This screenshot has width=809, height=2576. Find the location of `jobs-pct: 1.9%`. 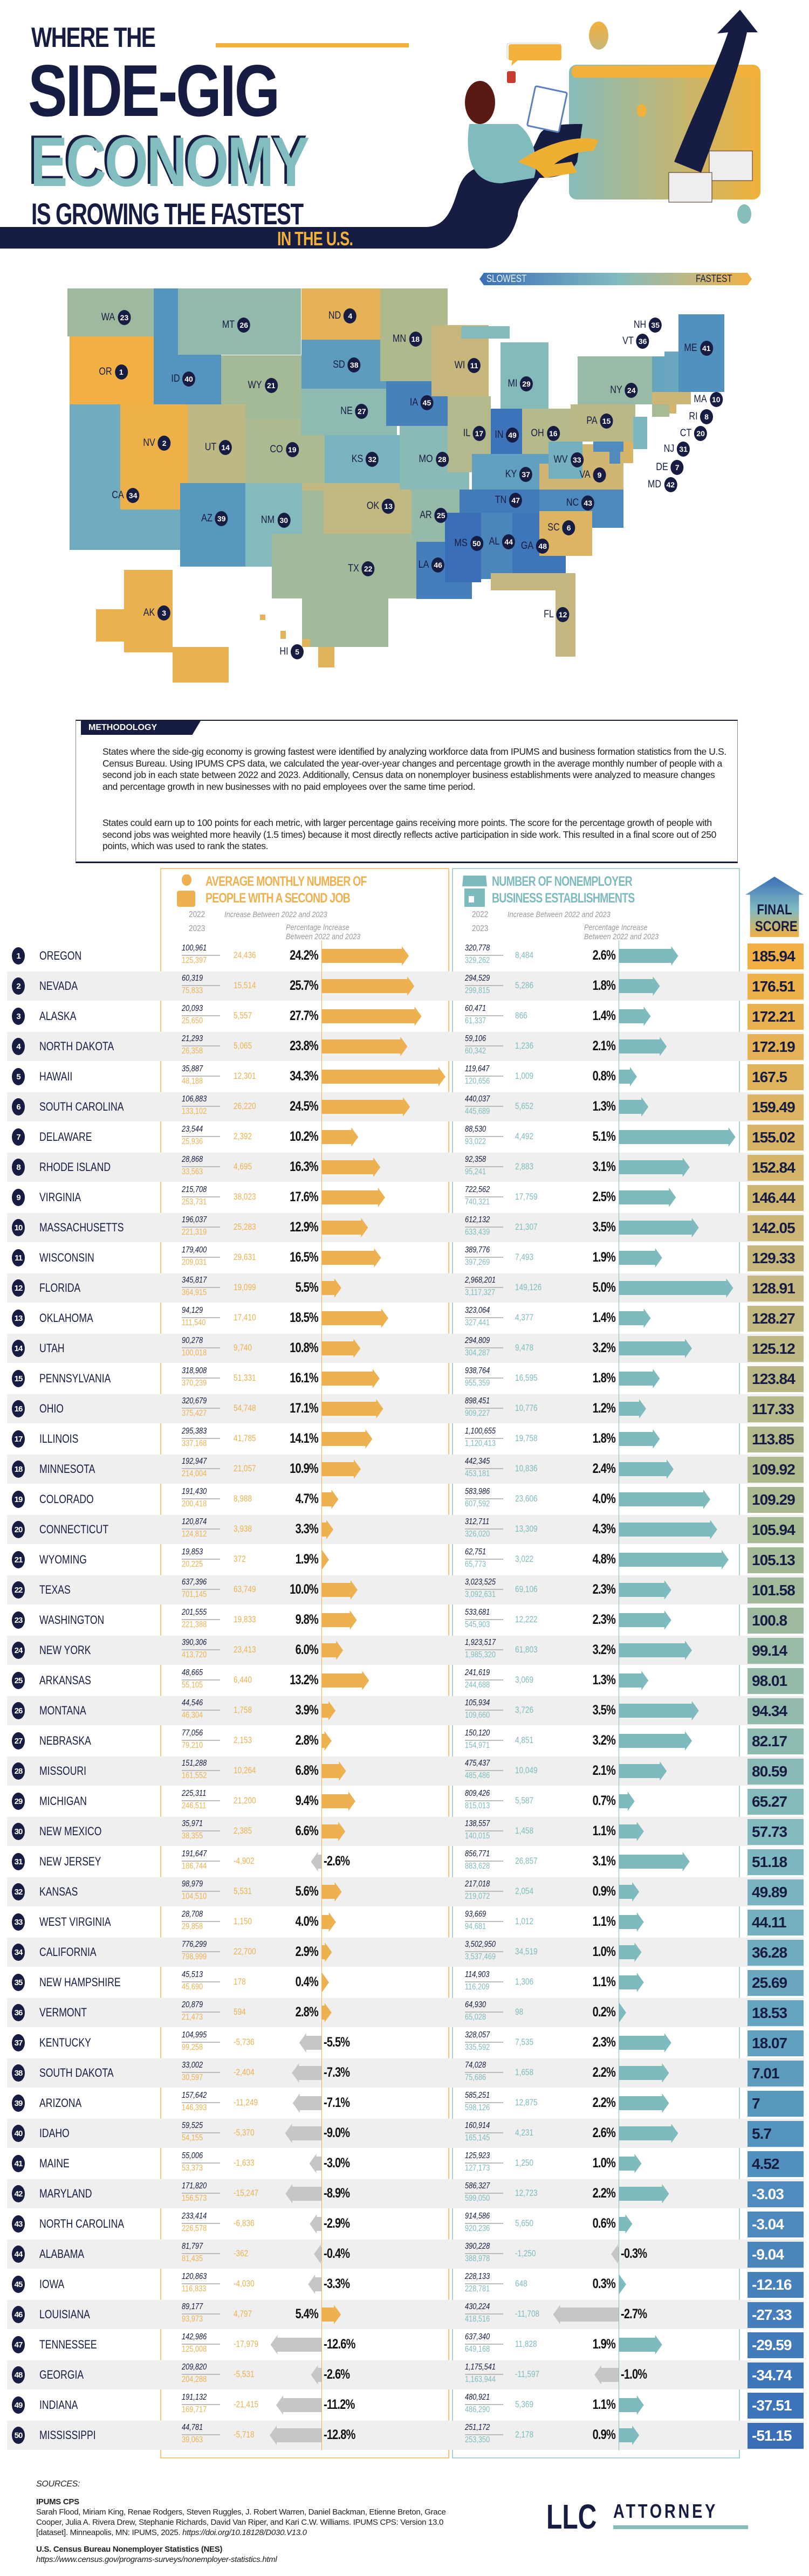

jobs-pct: 1.9% is located at coordinates (307, 1559).